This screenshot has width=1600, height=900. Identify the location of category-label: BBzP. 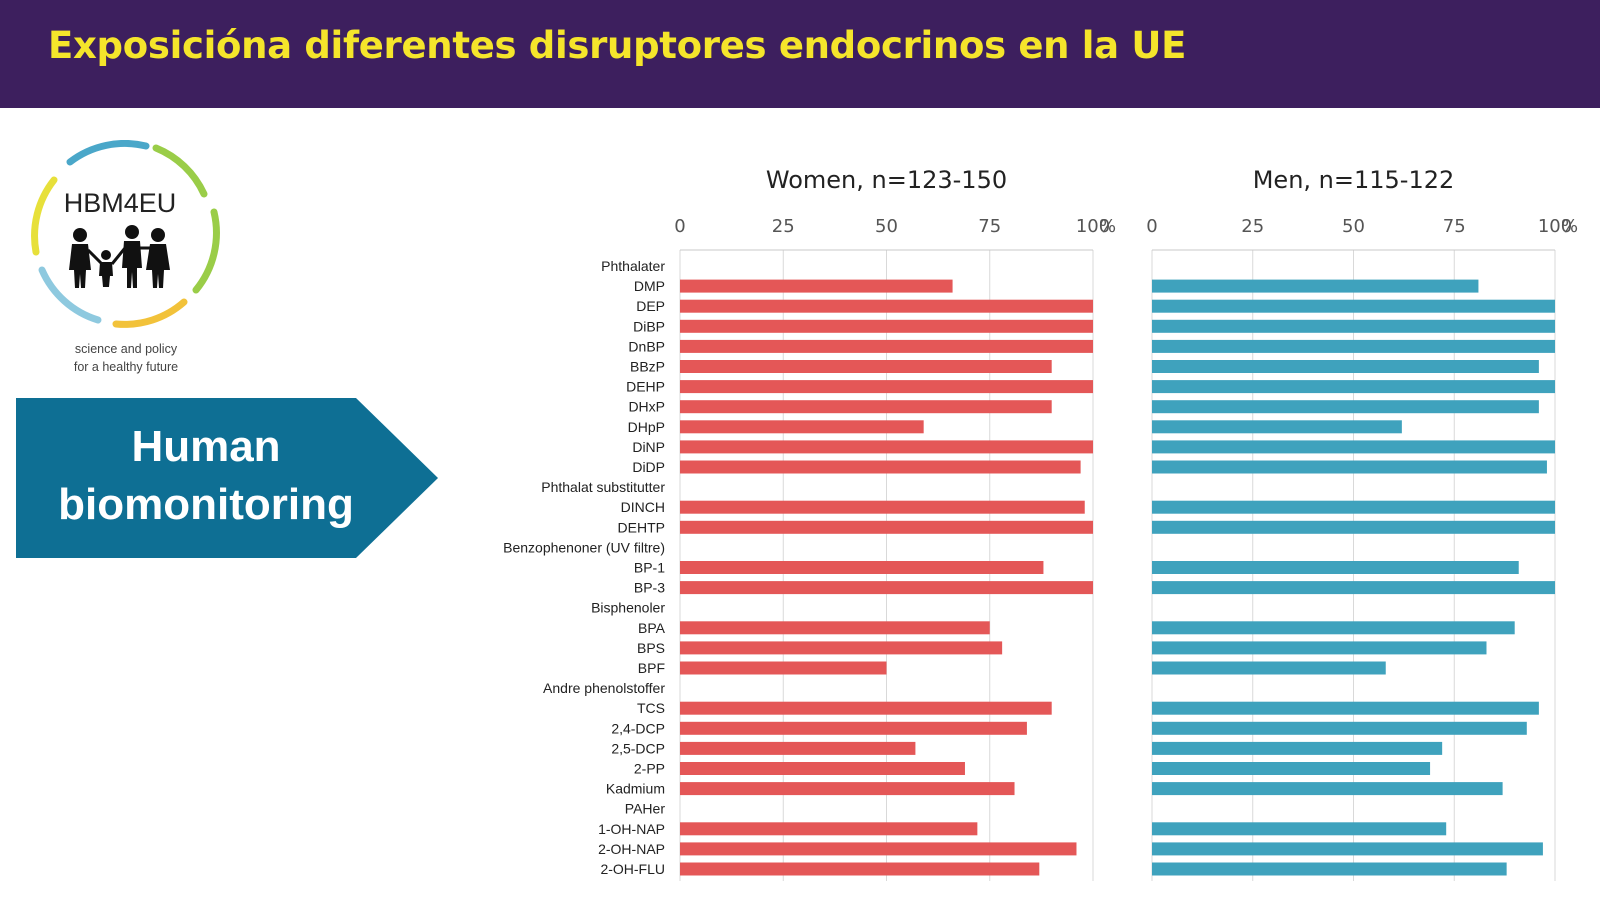
(647, 367).